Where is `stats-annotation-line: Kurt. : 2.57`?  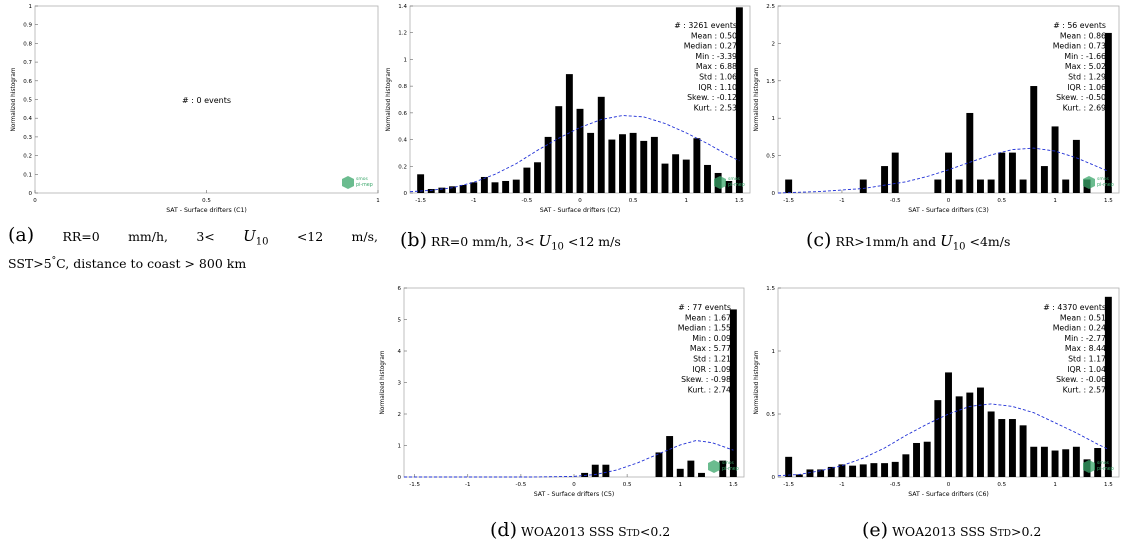
stats-annotation-line: Kurt. : 2.57 is located at coordinates (1084, 389).